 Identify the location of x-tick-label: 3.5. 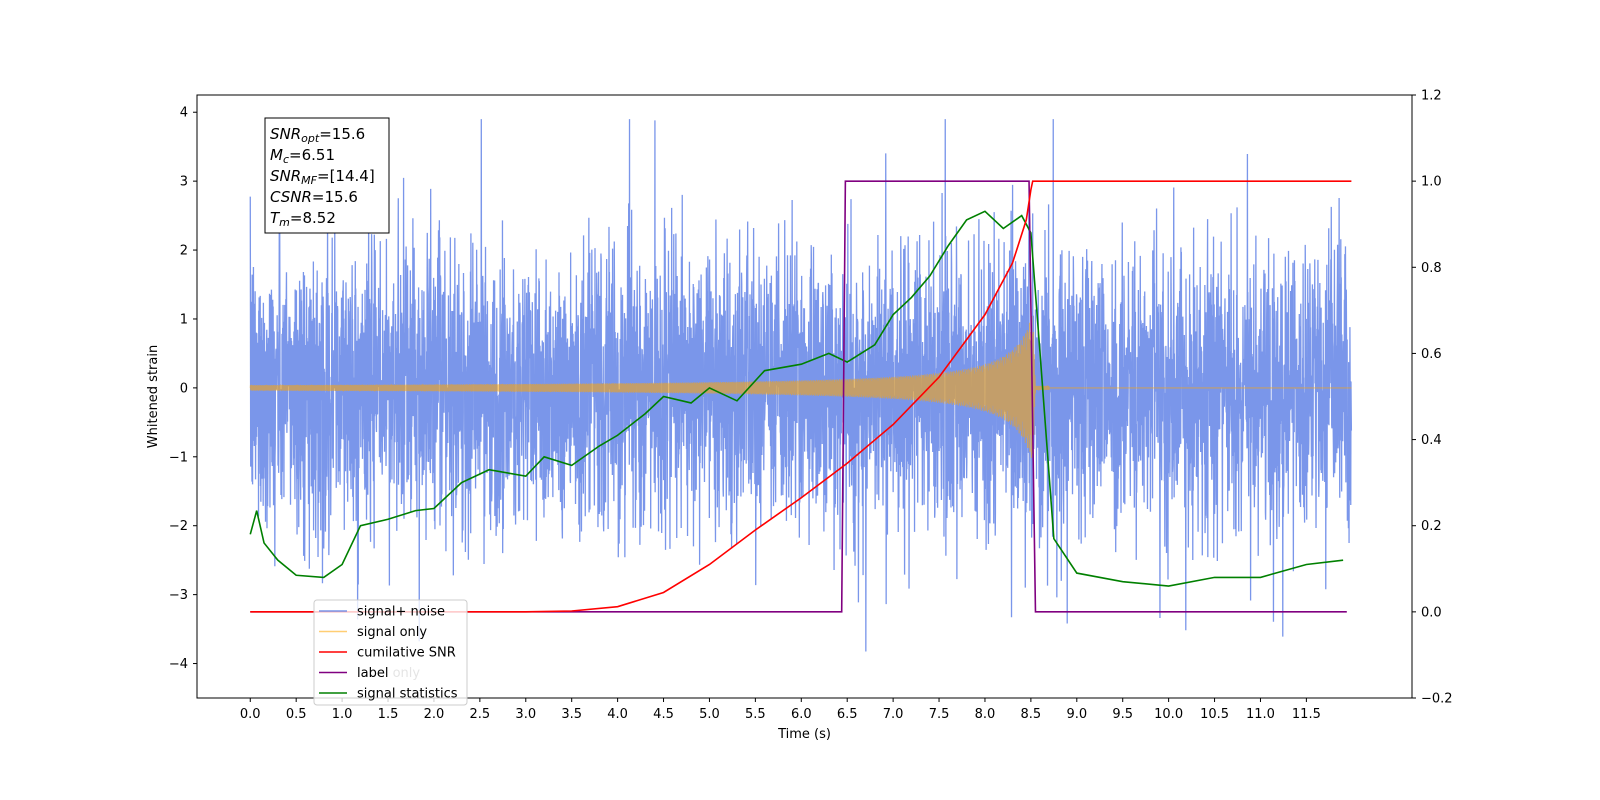
(571, 714).